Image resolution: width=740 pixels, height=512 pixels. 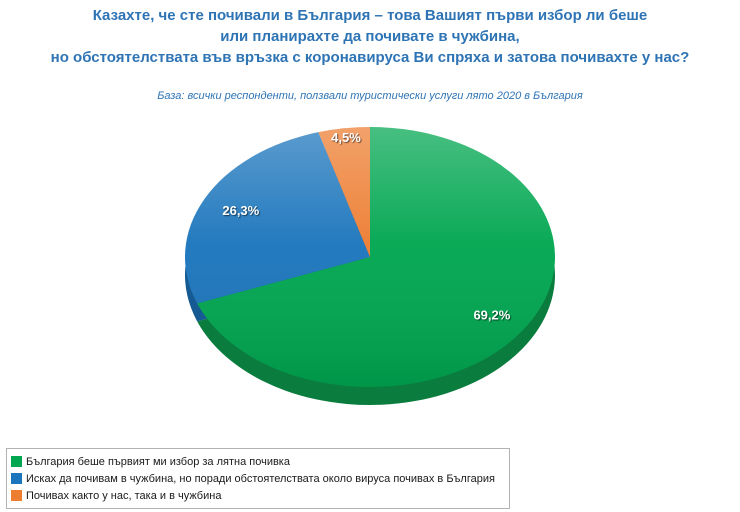 I want to click on pie-value-label-0: 69,2%, so click(x=491, y=314).